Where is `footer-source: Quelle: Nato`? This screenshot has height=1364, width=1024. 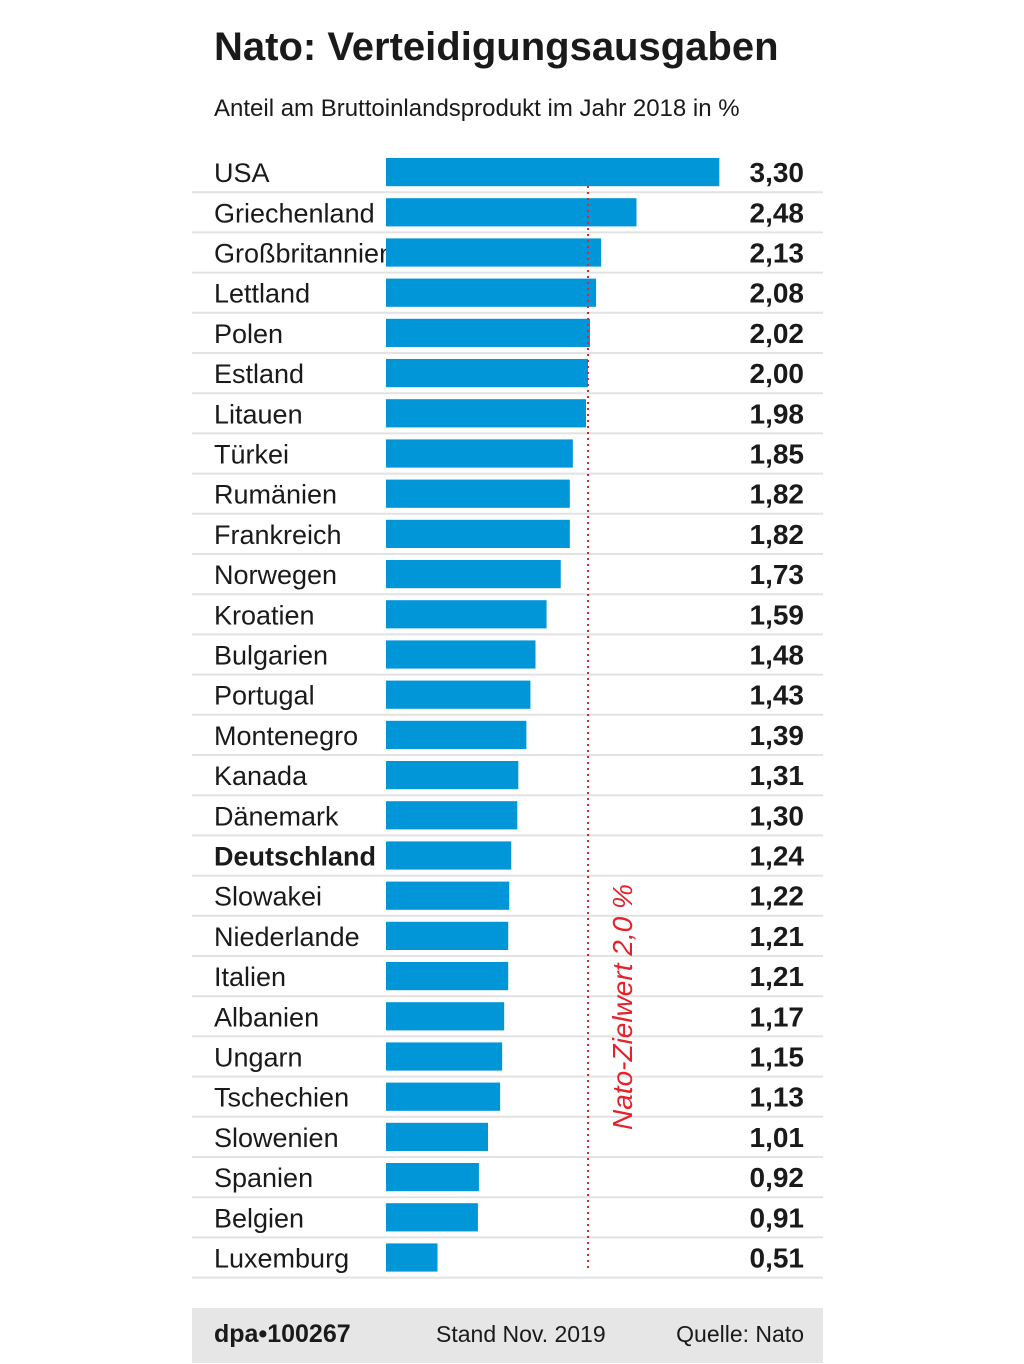 footer-source: Quelle: Nato is located at coordinates (740, 1334).